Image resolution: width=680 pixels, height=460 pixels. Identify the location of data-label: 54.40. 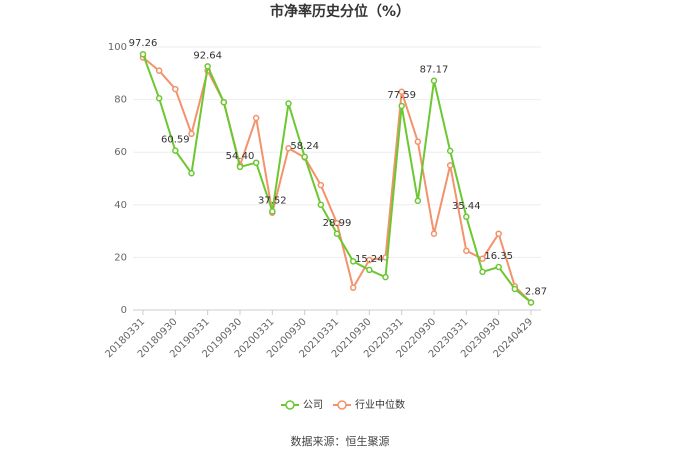
(240, 156).